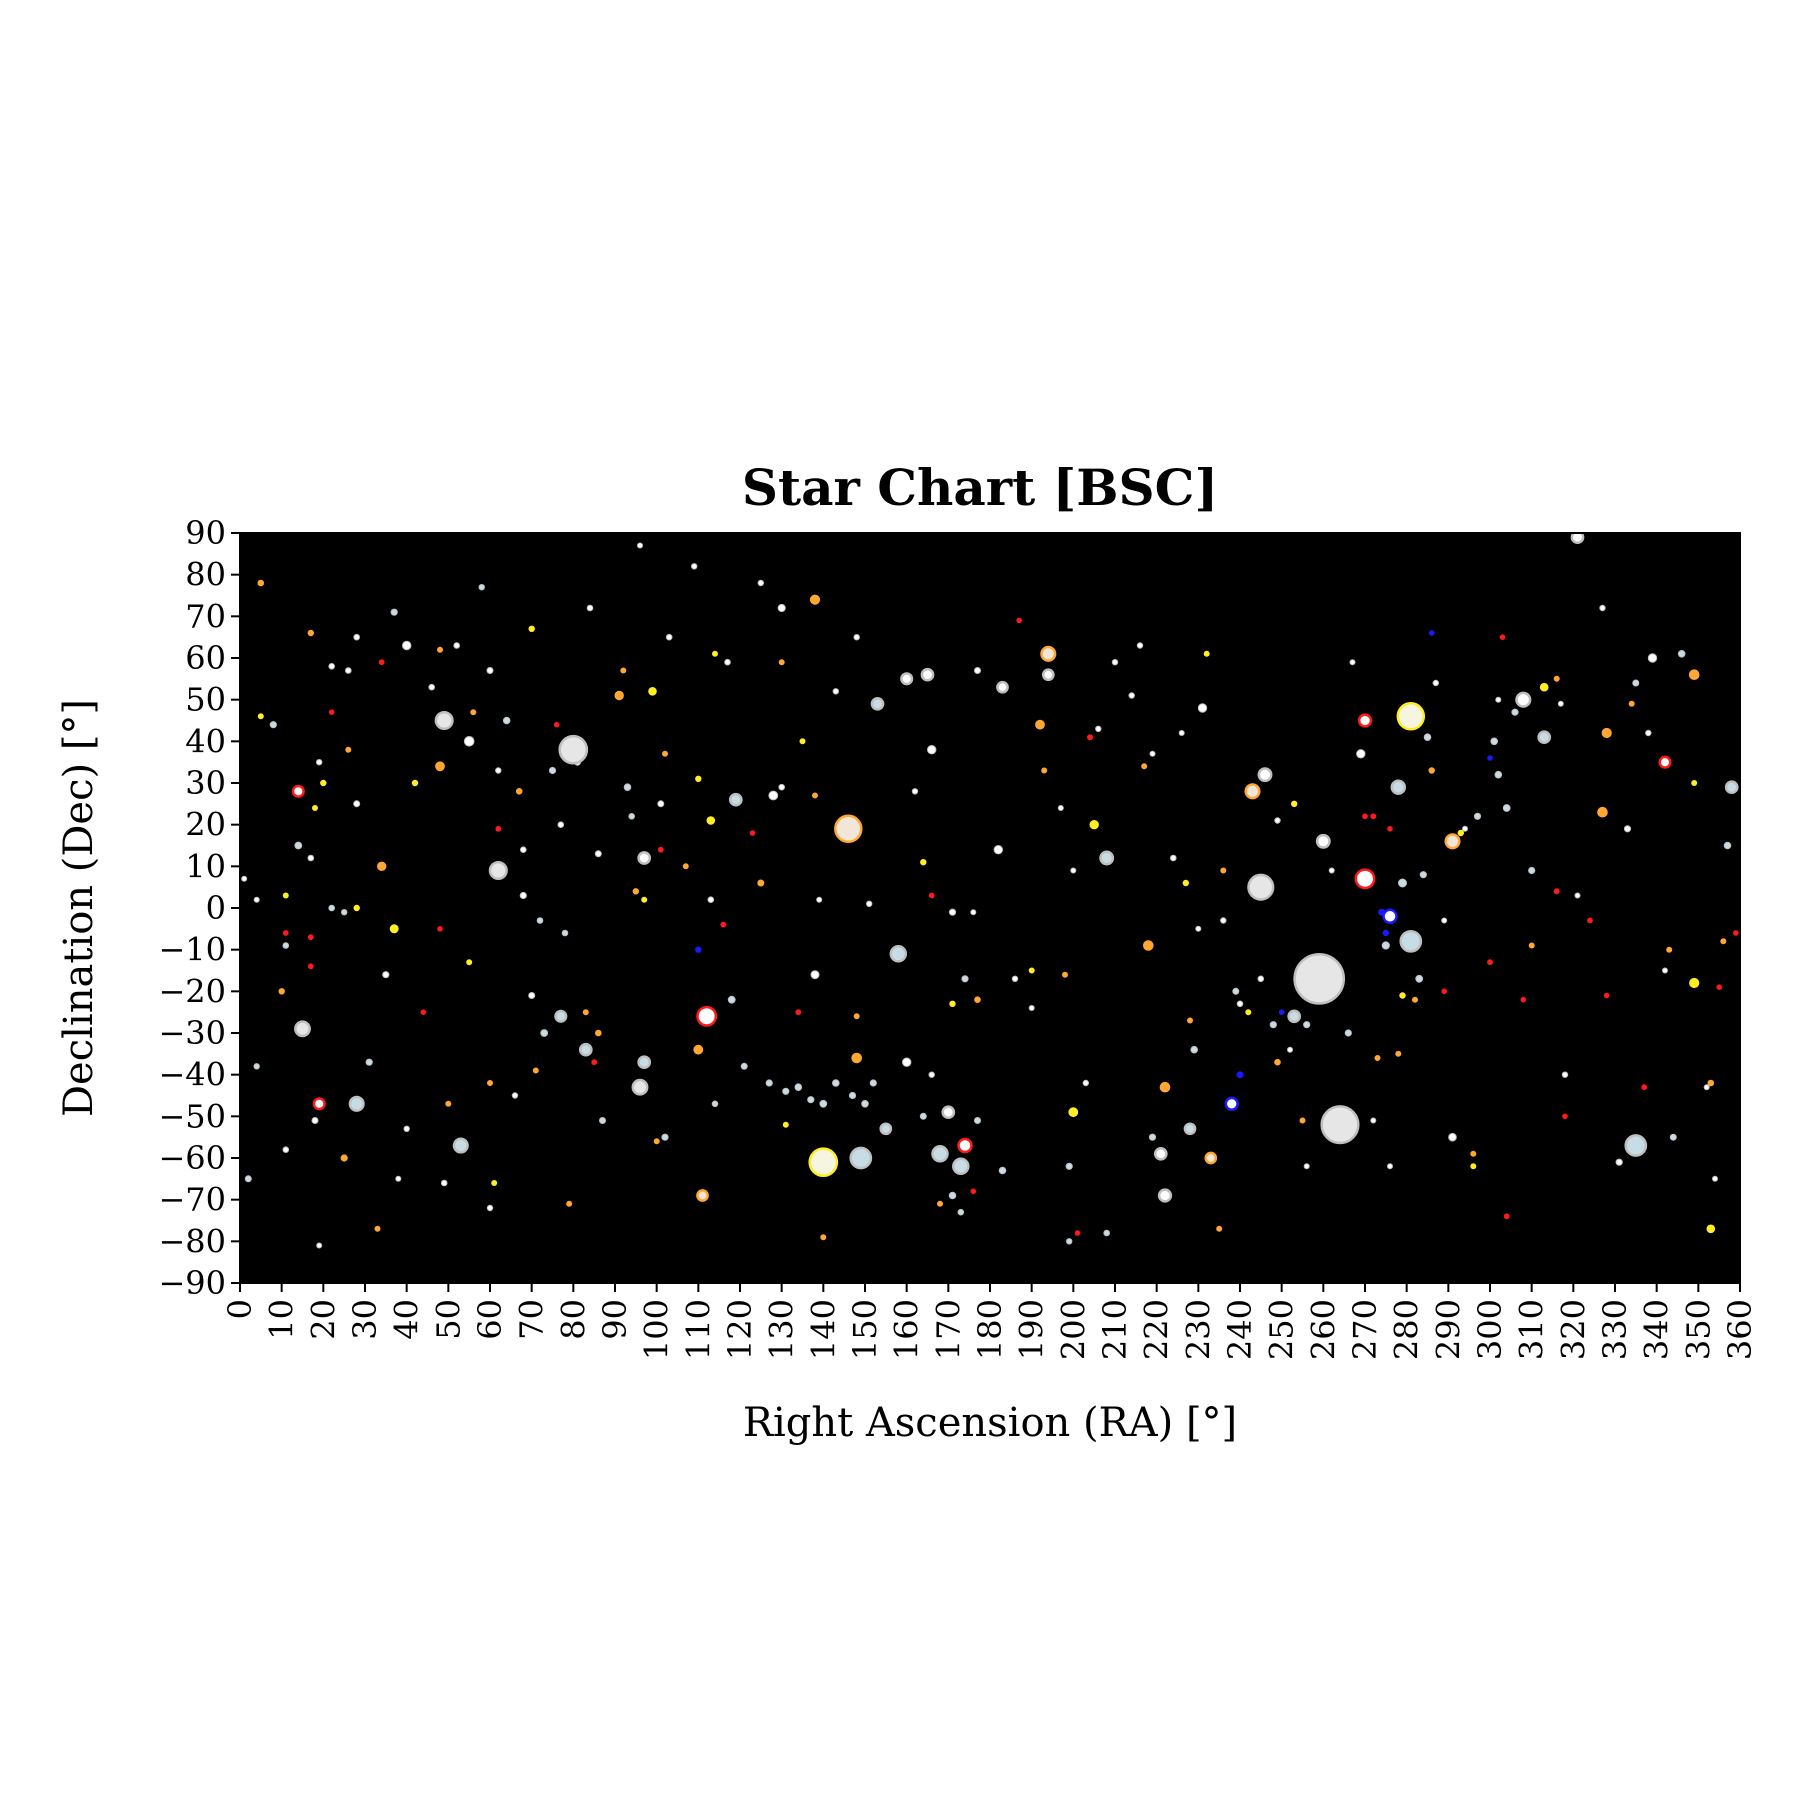 The image size is (1800, 1800). I want to click on x-tick-label: 110, so click(698, 1329).